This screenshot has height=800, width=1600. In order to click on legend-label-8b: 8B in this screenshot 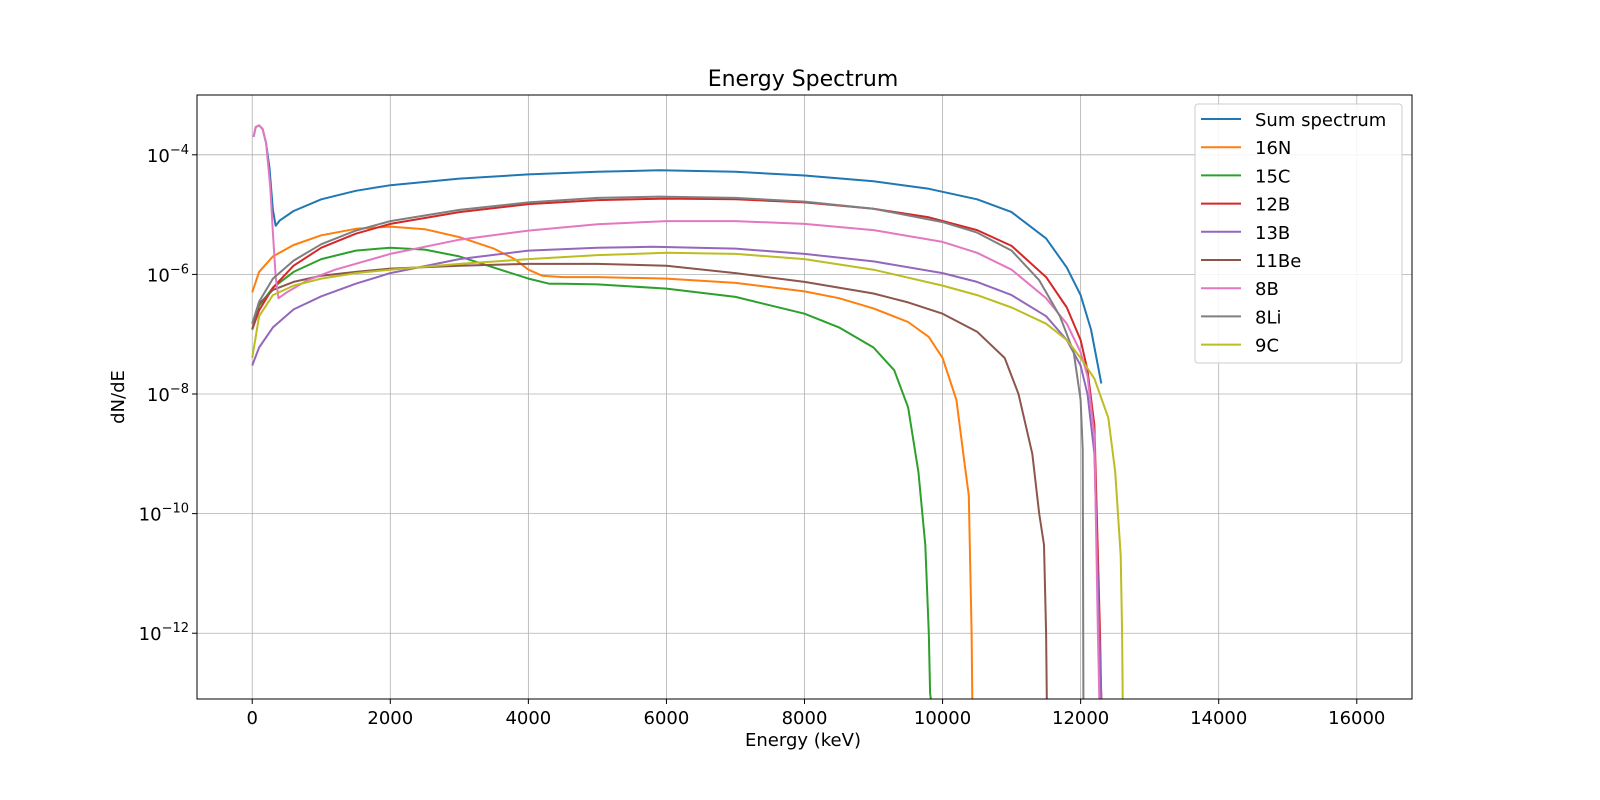, I will do `click(1267, 289)`.